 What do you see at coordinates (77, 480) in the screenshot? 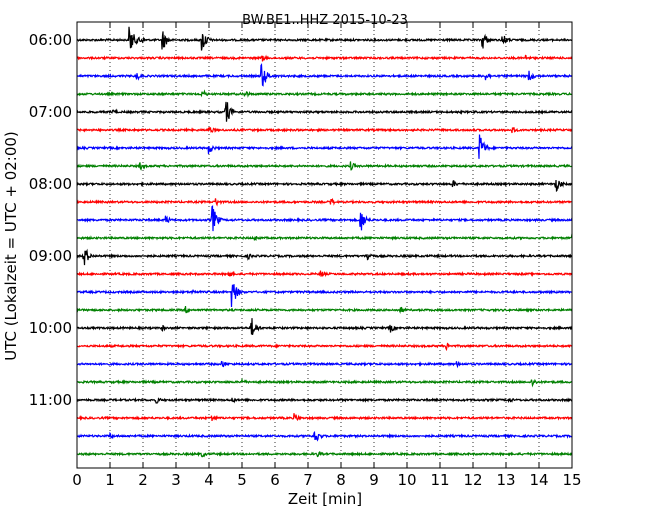
I see `x-tick-label: 0` at bounding box center [77, 480].